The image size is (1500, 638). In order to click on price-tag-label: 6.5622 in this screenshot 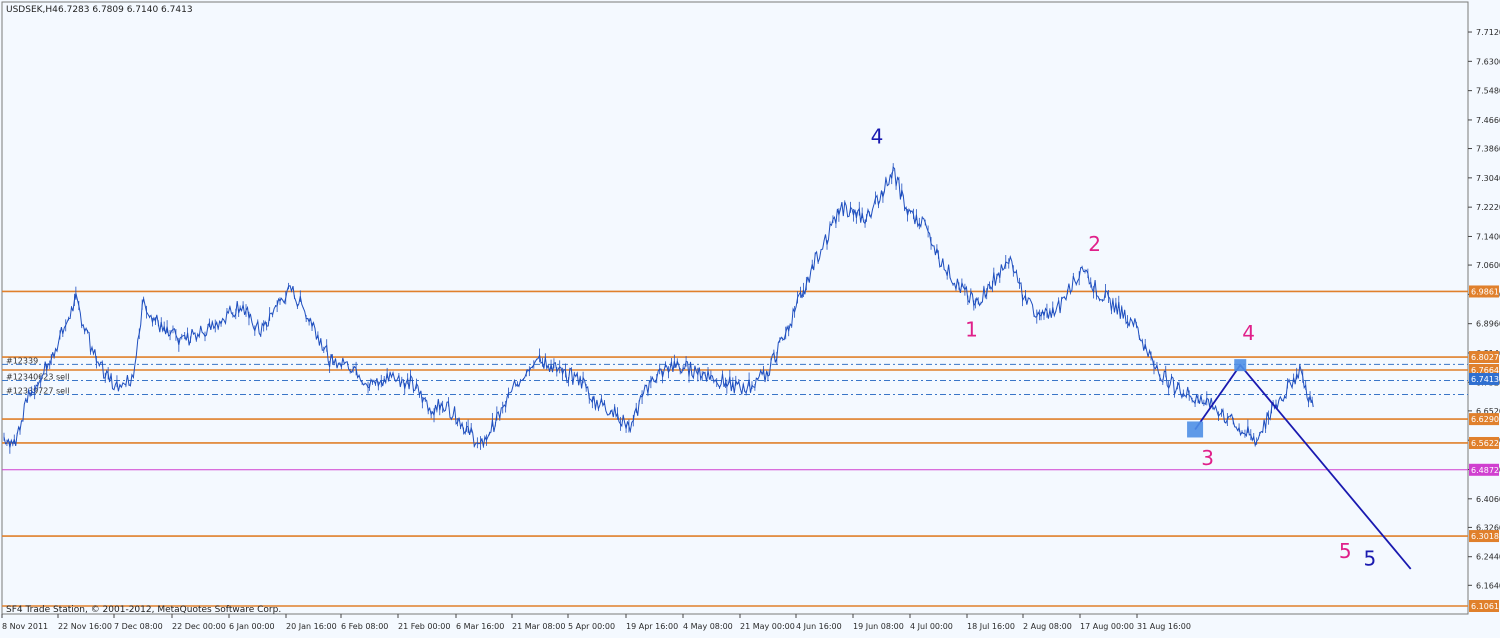, I will do `click(1485, 443)`.